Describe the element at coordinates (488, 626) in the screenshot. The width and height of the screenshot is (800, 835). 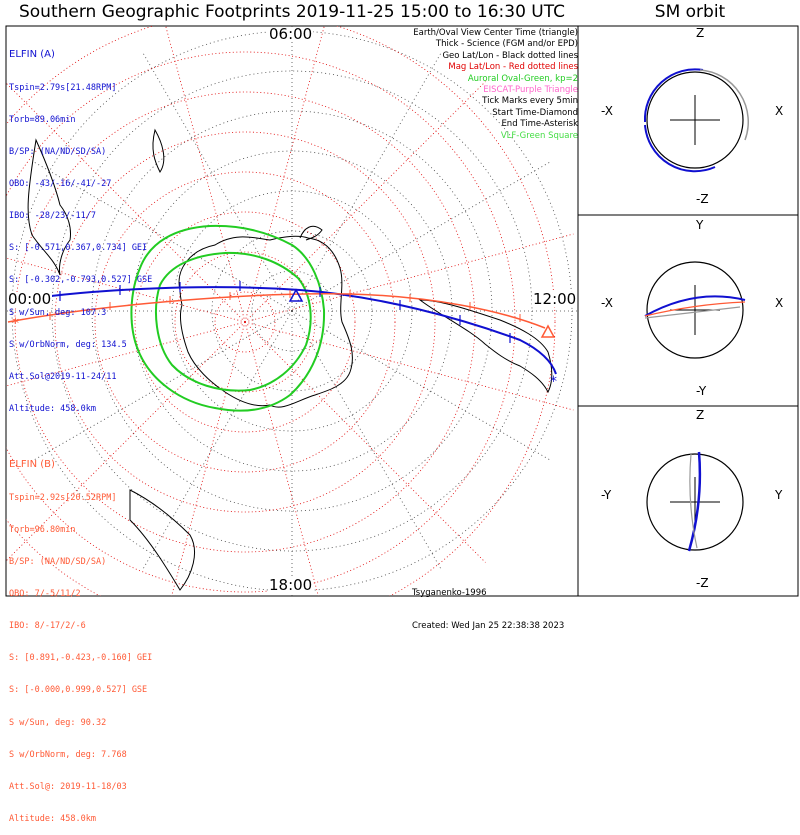
I see `created-stamp: Created: Wed Jan 25 22:38:38 2023` at that location.